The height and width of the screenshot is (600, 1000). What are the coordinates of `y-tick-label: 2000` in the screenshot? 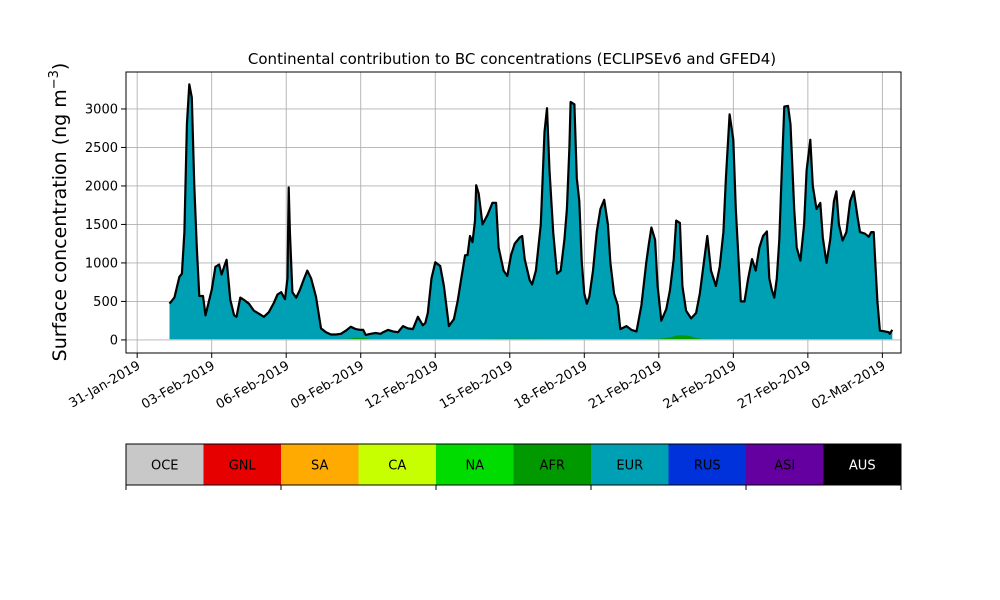 It's located at (101, 186).